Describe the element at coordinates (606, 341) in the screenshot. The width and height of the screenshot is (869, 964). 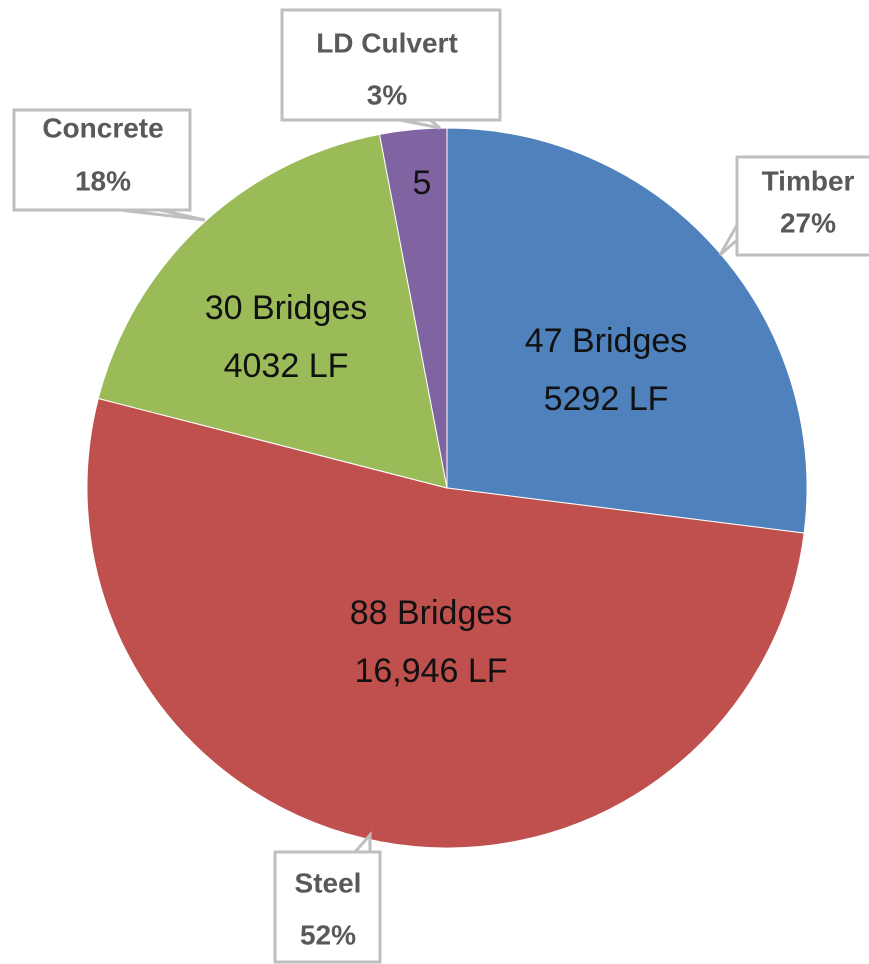
I see `slice-label: 47 Bridges` at that location.